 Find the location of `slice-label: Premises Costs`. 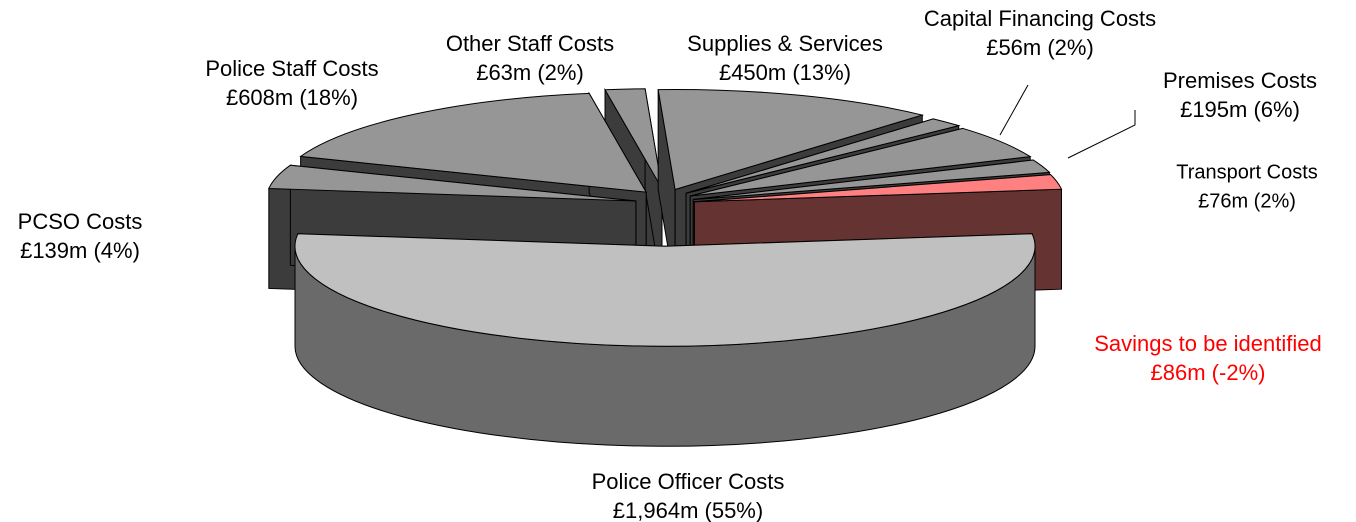

slice-label: Premises Costs is located at coordinates (1240, 80).